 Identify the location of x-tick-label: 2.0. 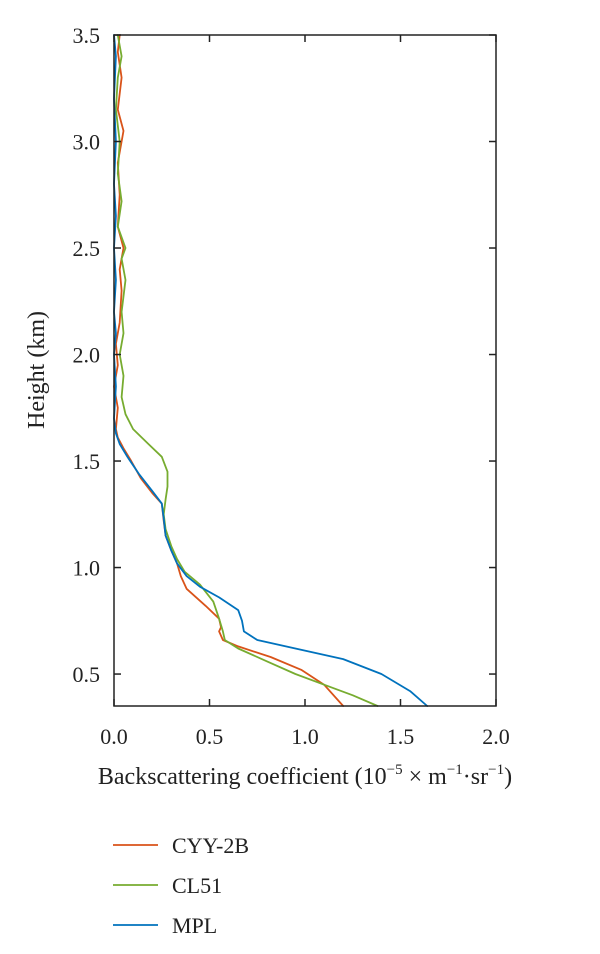
(496, 736).